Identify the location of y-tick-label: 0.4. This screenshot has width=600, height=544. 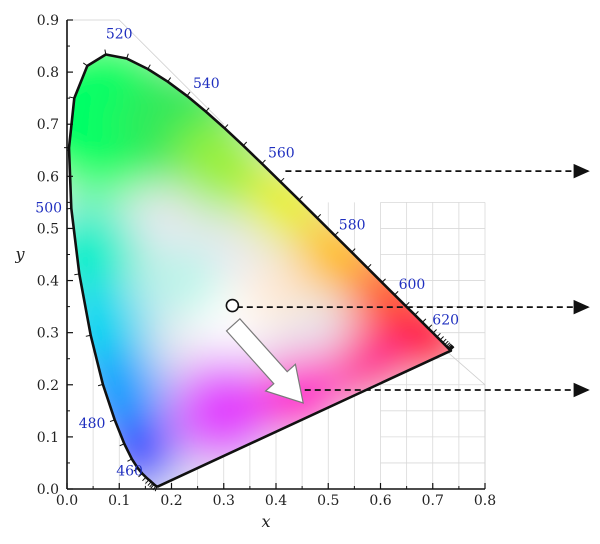
(48, 282).